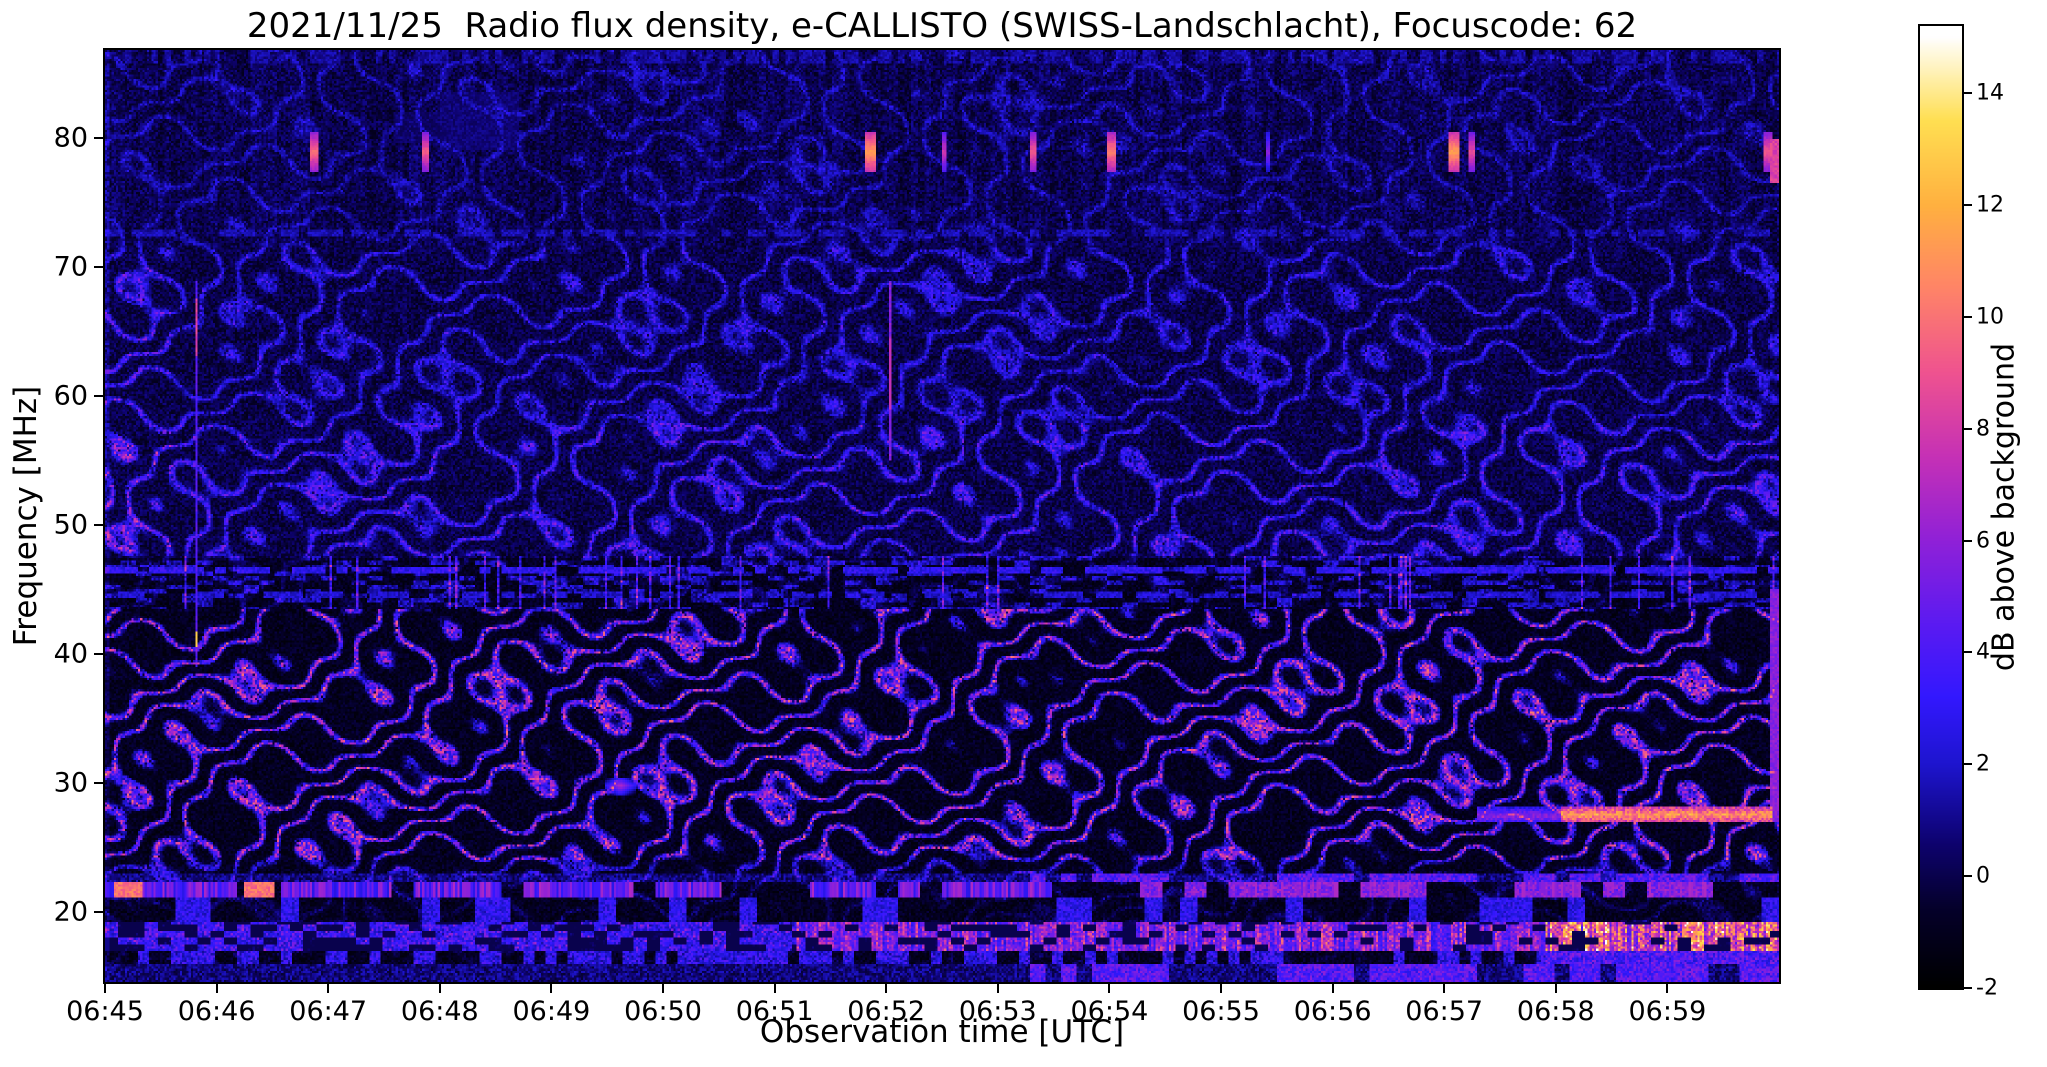 The width and height of the screenshot is (2047, 1067). I want to click on x-tick-label: 06:55, so click(1221, 1011).